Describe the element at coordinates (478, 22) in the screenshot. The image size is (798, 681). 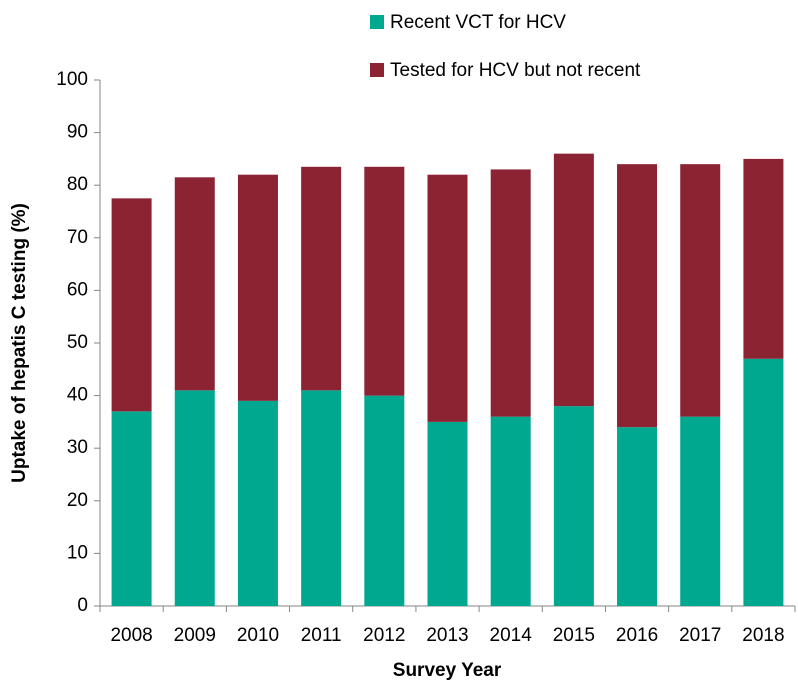
I see `legend-label: Recent VCT for HCV` at that location.